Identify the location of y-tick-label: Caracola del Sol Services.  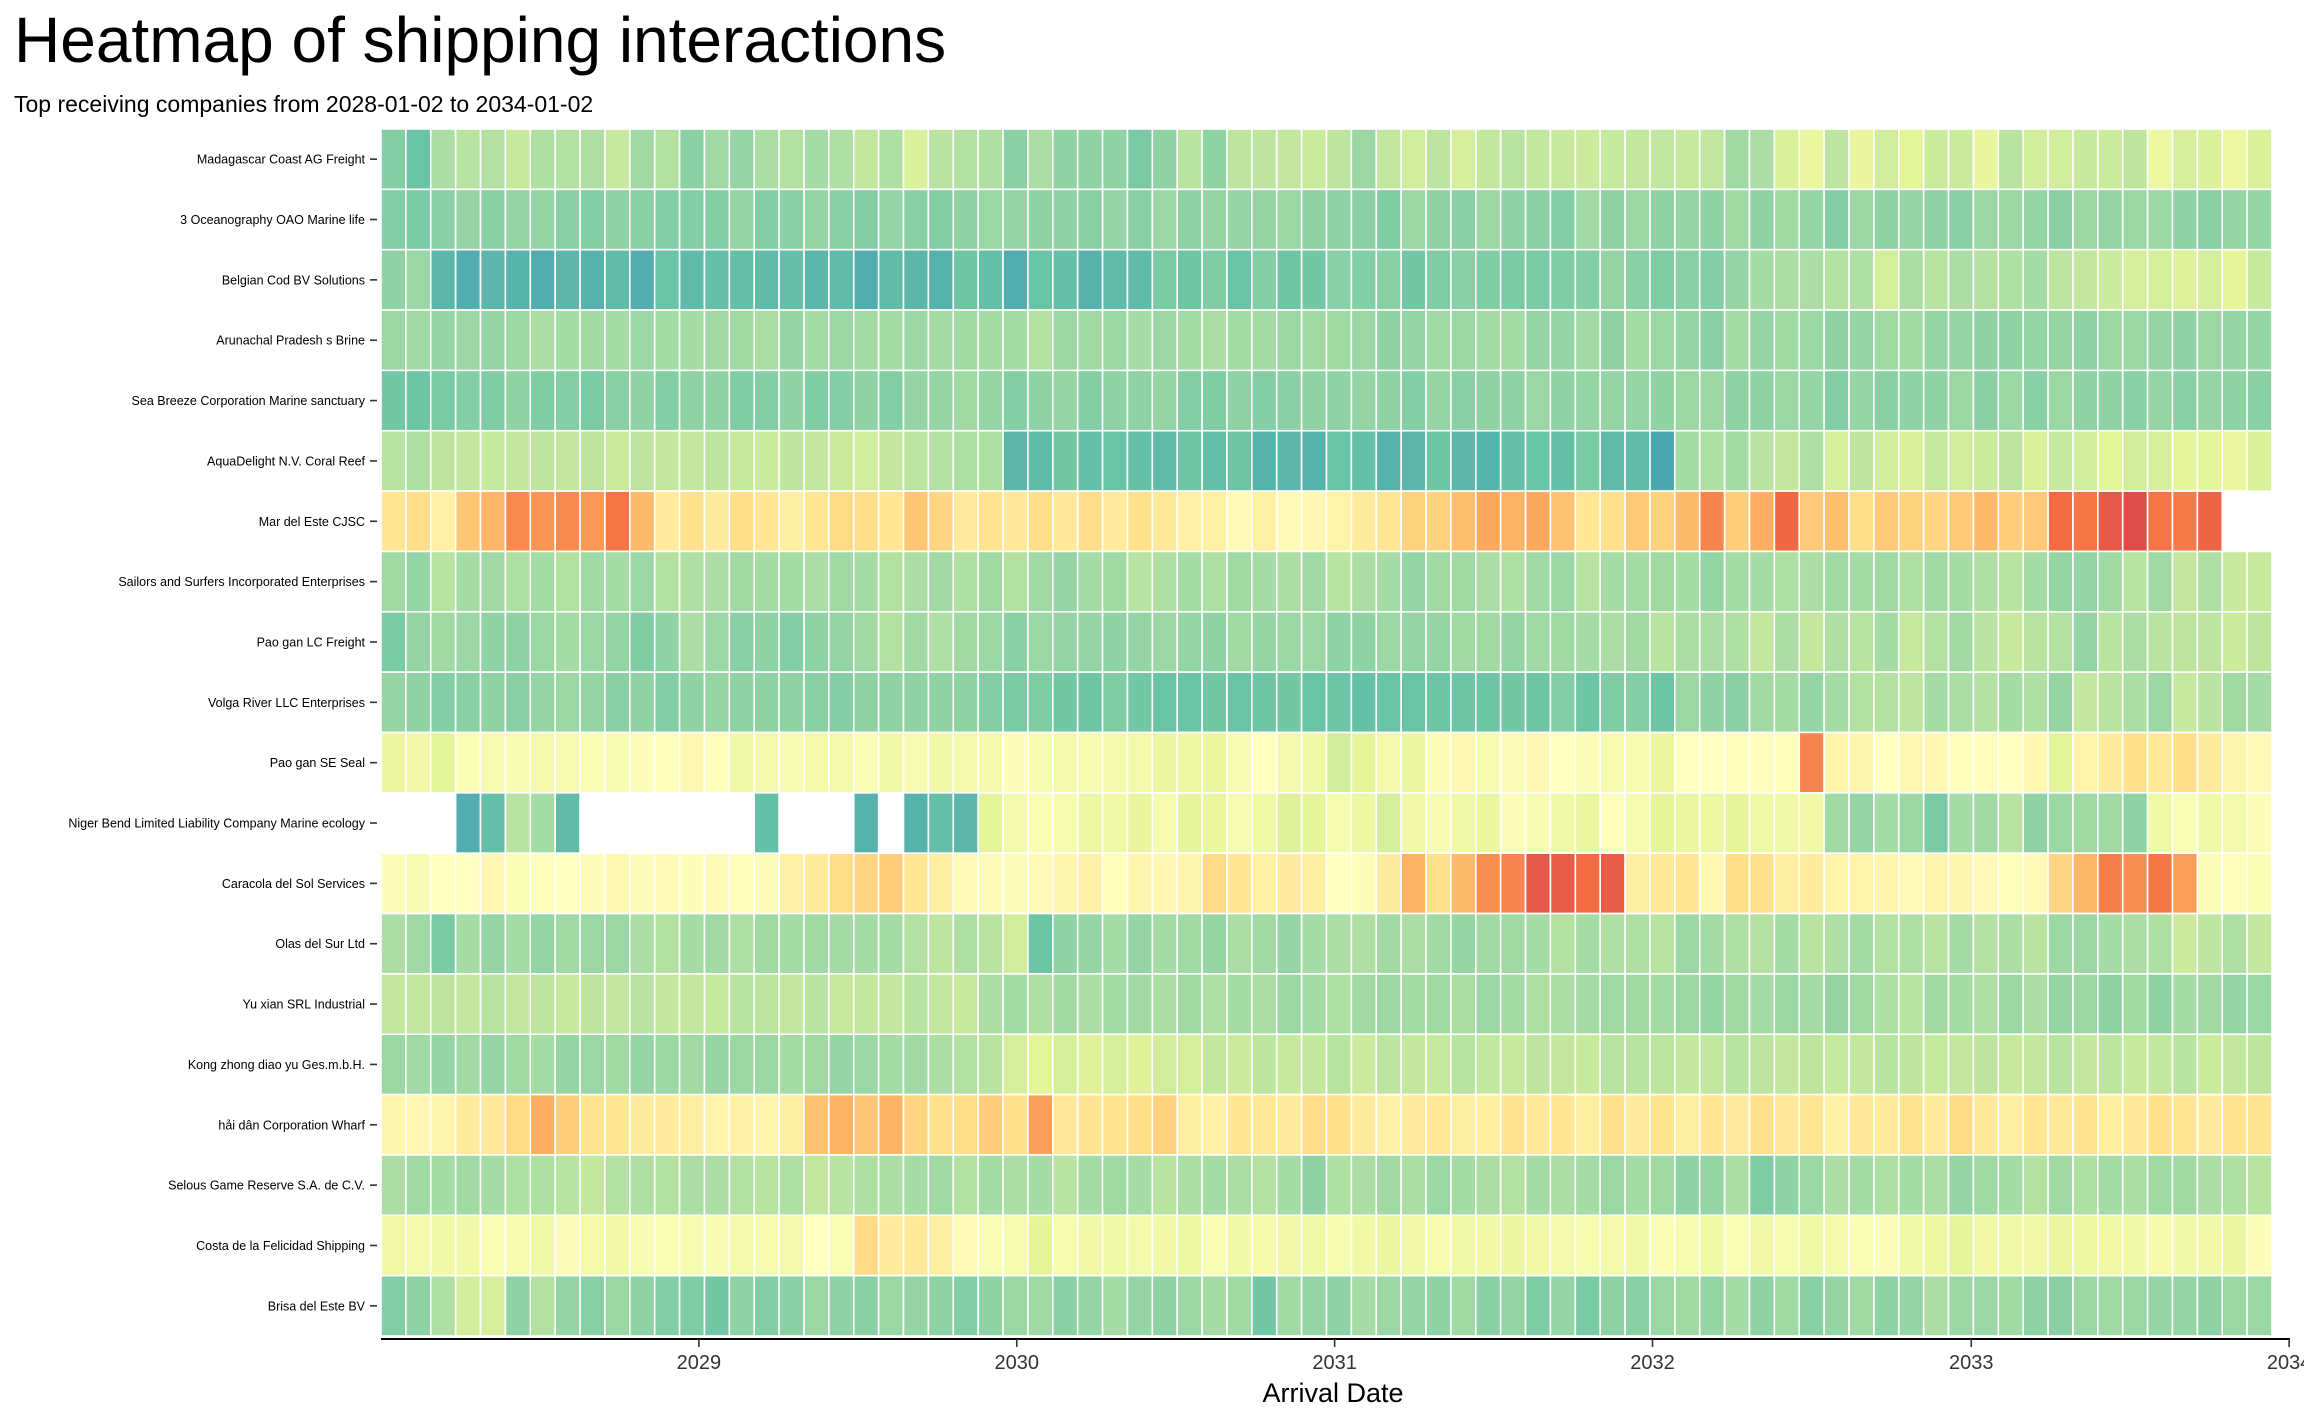
(293, 884).